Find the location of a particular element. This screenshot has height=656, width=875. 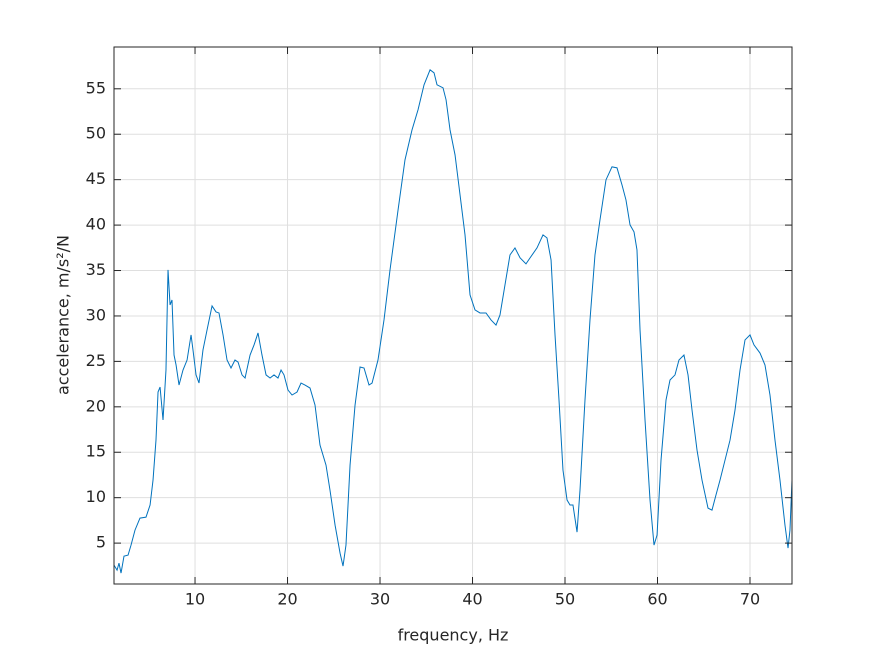

x-tick-label: 20 is located at coordinates (287, 599).